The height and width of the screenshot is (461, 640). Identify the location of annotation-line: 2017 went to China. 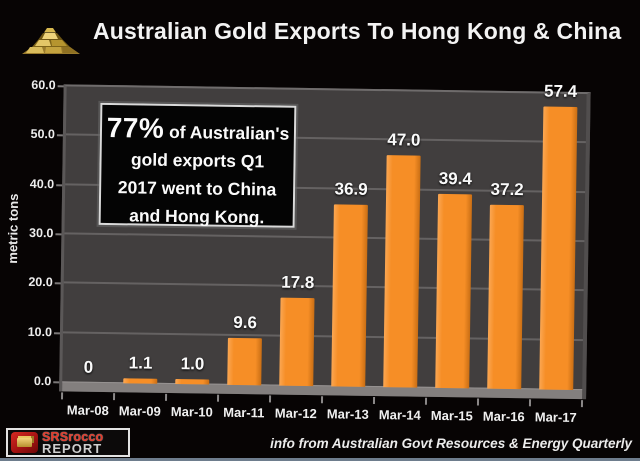
(197, 188).